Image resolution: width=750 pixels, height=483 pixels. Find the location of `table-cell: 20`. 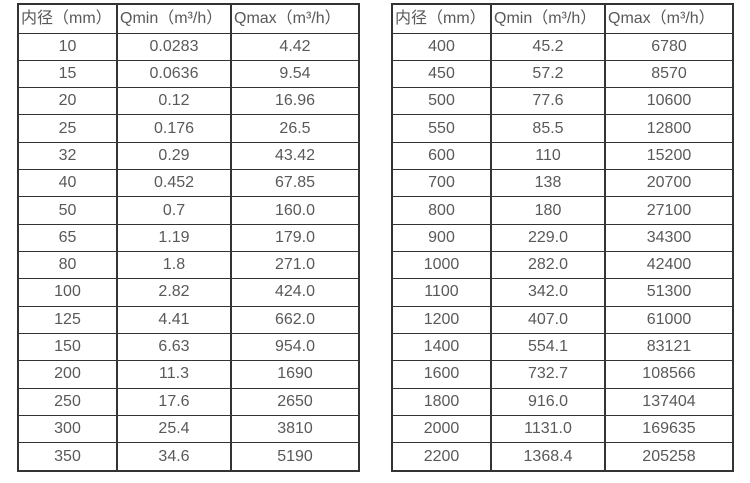

table-cell: 20 is located at coordinates (67, 101).